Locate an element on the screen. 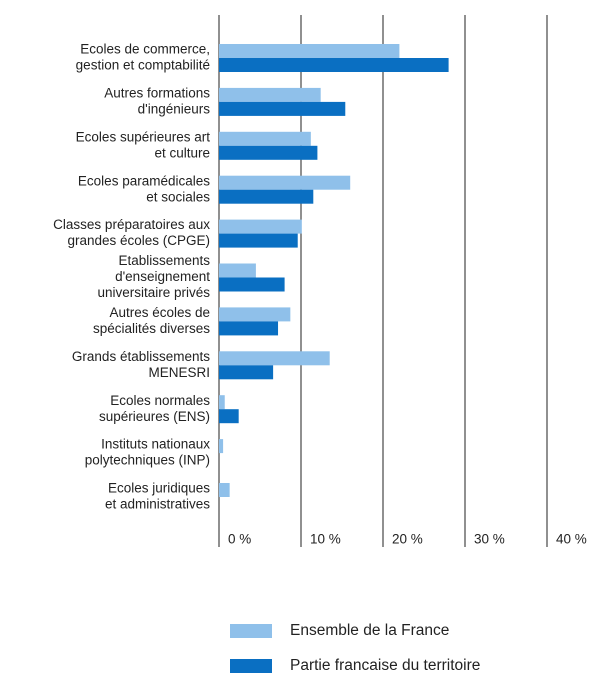  y-tick-label: Ecoles supérieures art is located at coordinates (143, 136).